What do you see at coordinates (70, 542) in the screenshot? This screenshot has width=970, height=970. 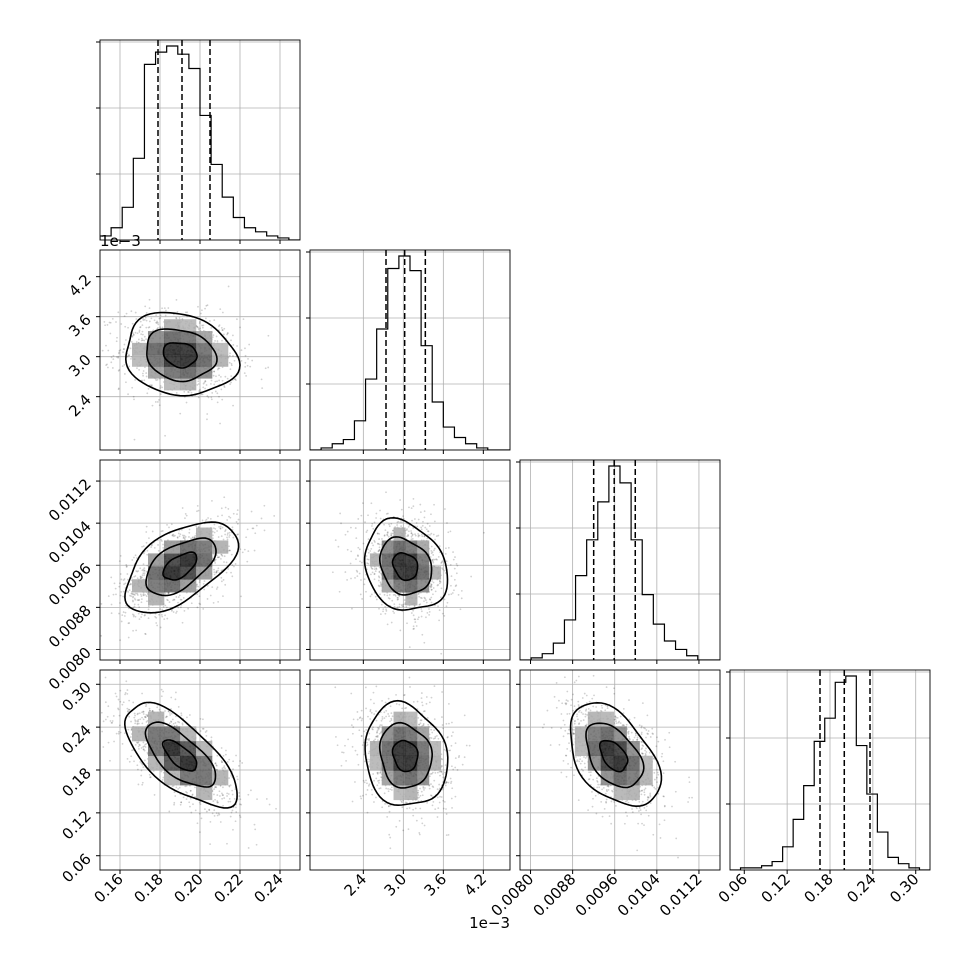 I see `y-tick-label: 0.0104` at bounding box center [70, 542].